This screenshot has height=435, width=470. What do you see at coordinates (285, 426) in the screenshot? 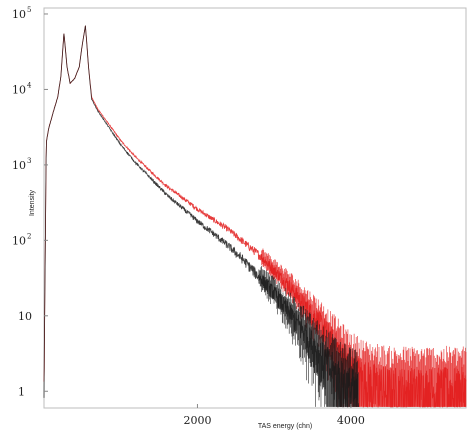
I see `x-axis-label: TAS energy (chn)` at bounding box center [285, 426].